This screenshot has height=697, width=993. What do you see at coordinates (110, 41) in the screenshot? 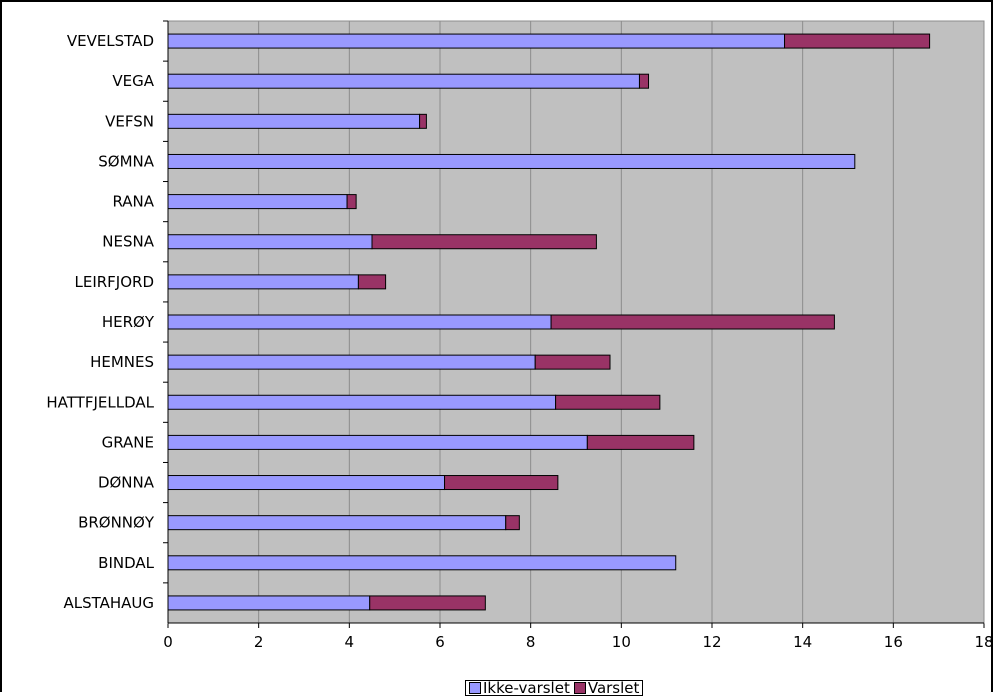
I see `category-label: VEVELSTAD` at bounding box center [110, 41].